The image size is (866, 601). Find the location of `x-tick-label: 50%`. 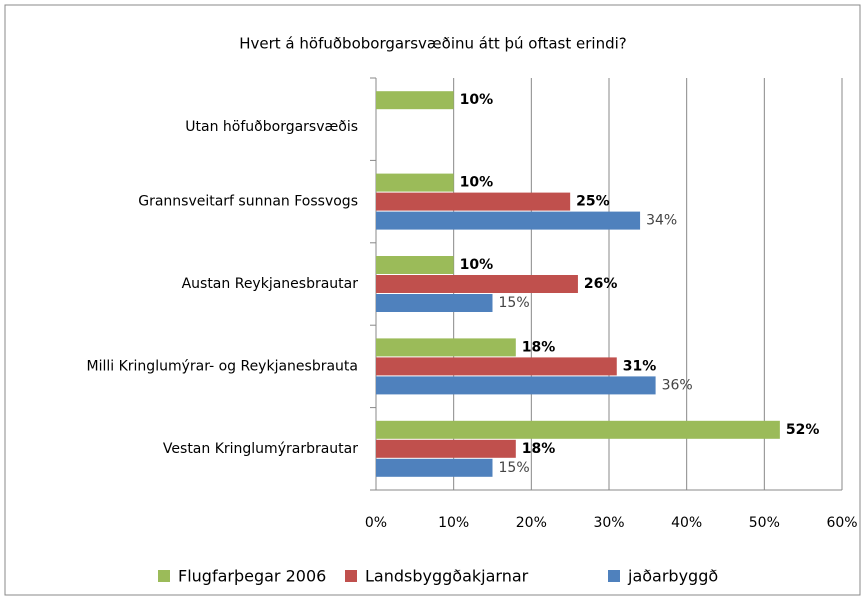

x-tick-label: 50% is located at coordinates (764, 523).